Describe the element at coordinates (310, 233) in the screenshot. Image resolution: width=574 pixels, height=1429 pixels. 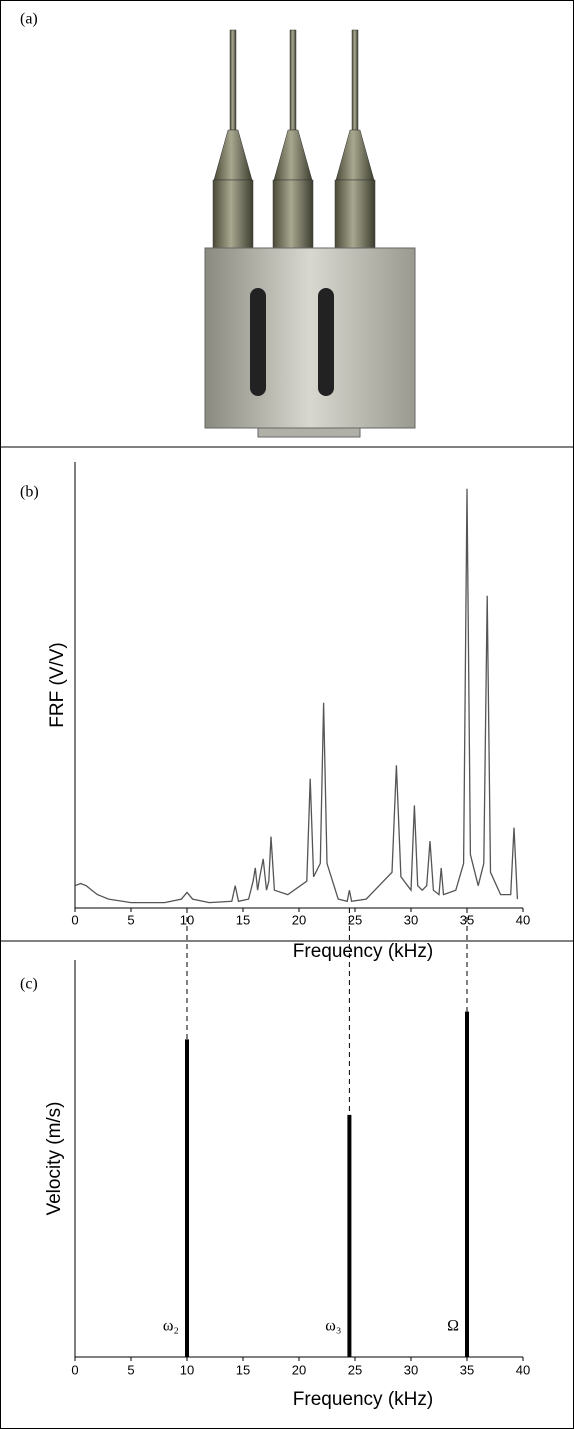
I see `device-photo` at that location.